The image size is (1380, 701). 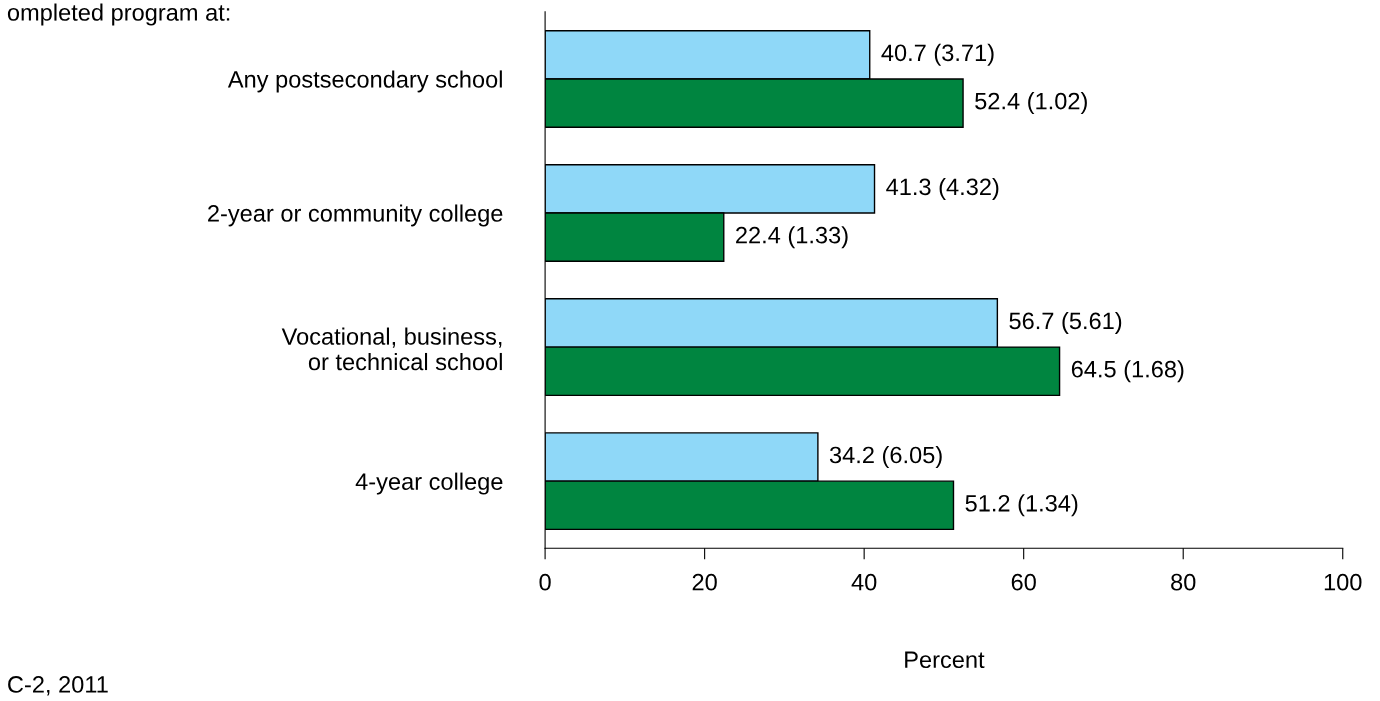 What do you see at coordinates (1183, 582) in the screenshot?
I see `x-tick-label: 80` at bounding box center [1183, 582].